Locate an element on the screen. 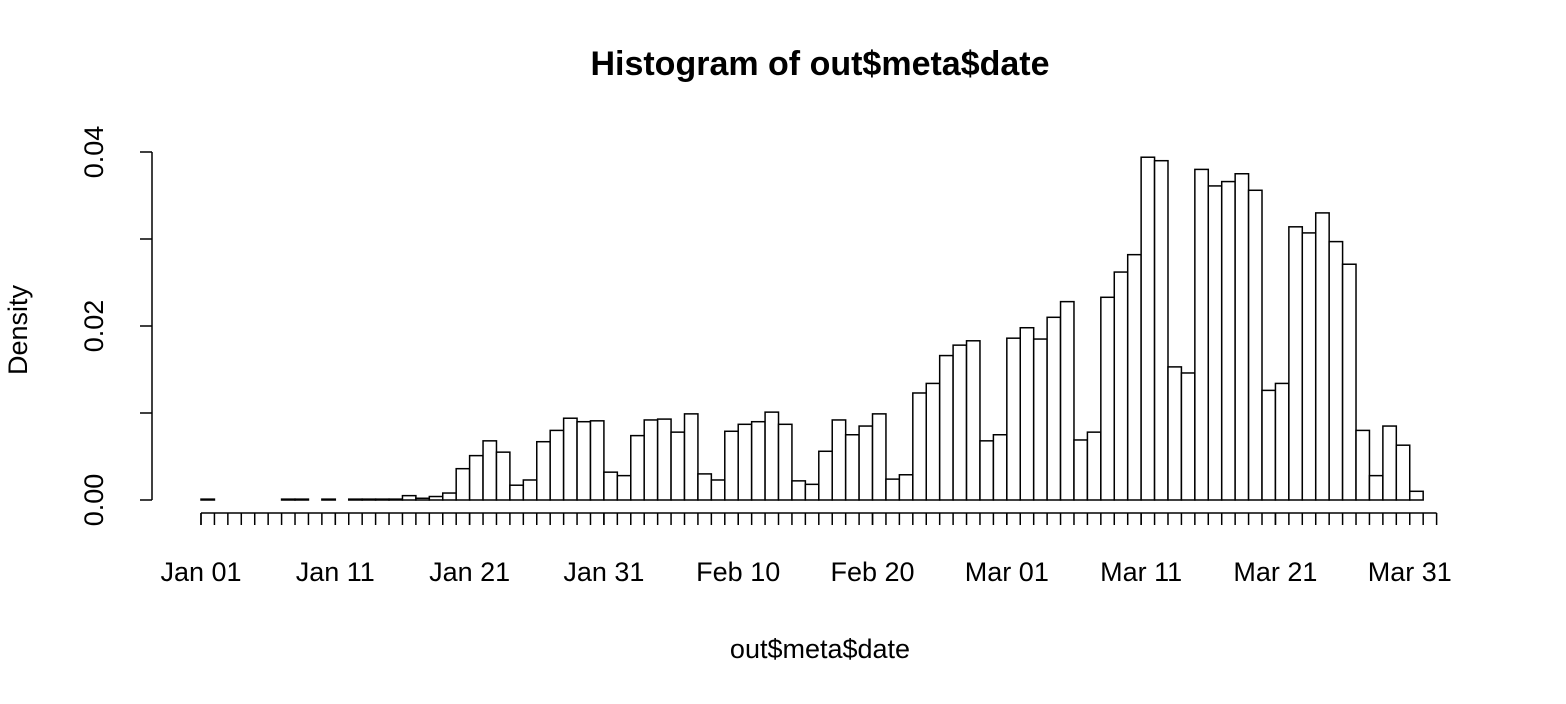  x-tick-label: Mar 31 is located at coordinates (1410, 572).